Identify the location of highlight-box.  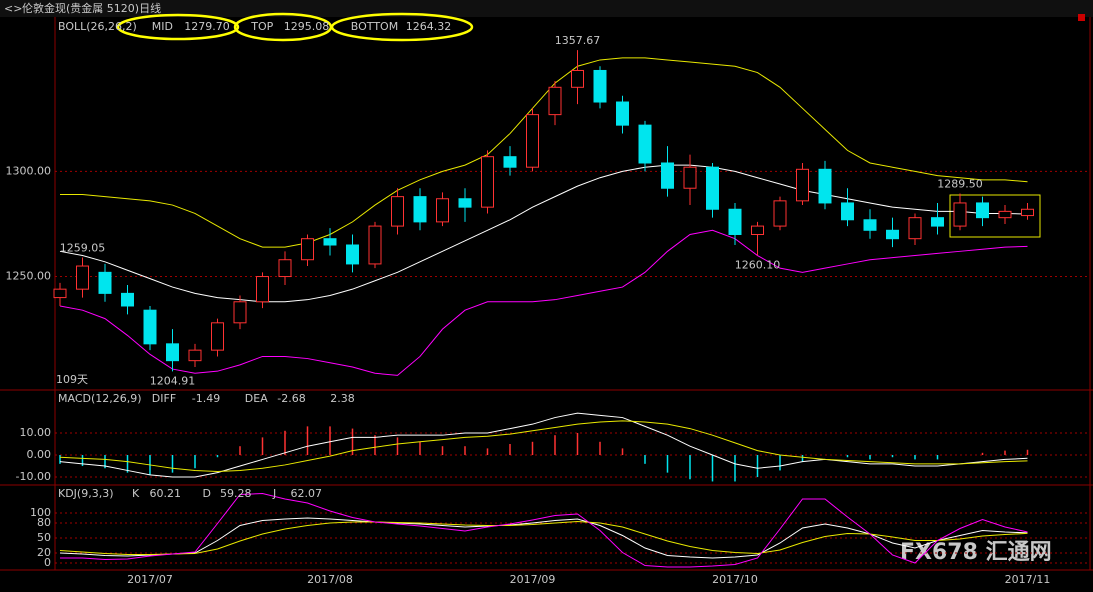
(995, 216).